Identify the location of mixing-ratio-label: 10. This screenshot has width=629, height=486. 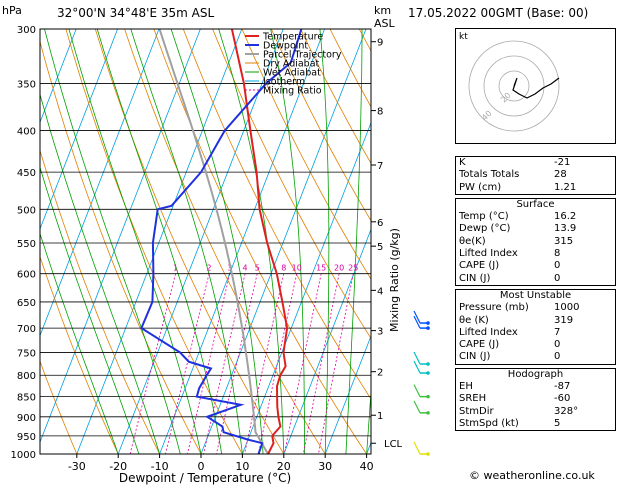
(297, 268).